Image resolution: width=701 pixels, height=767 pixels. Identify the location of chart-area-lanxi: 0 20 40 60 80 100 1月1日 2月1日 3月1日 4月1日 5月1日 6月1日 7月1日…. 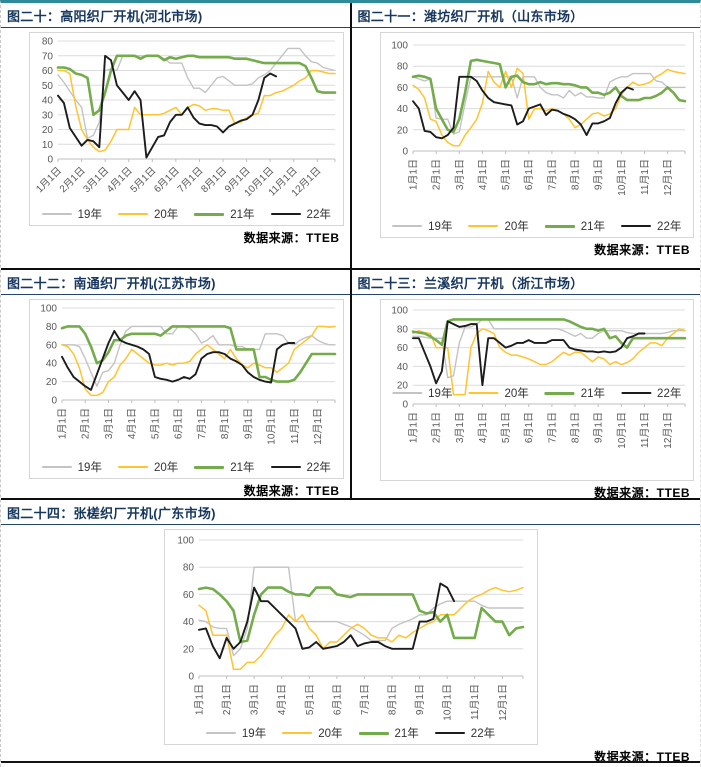
(536, 390).